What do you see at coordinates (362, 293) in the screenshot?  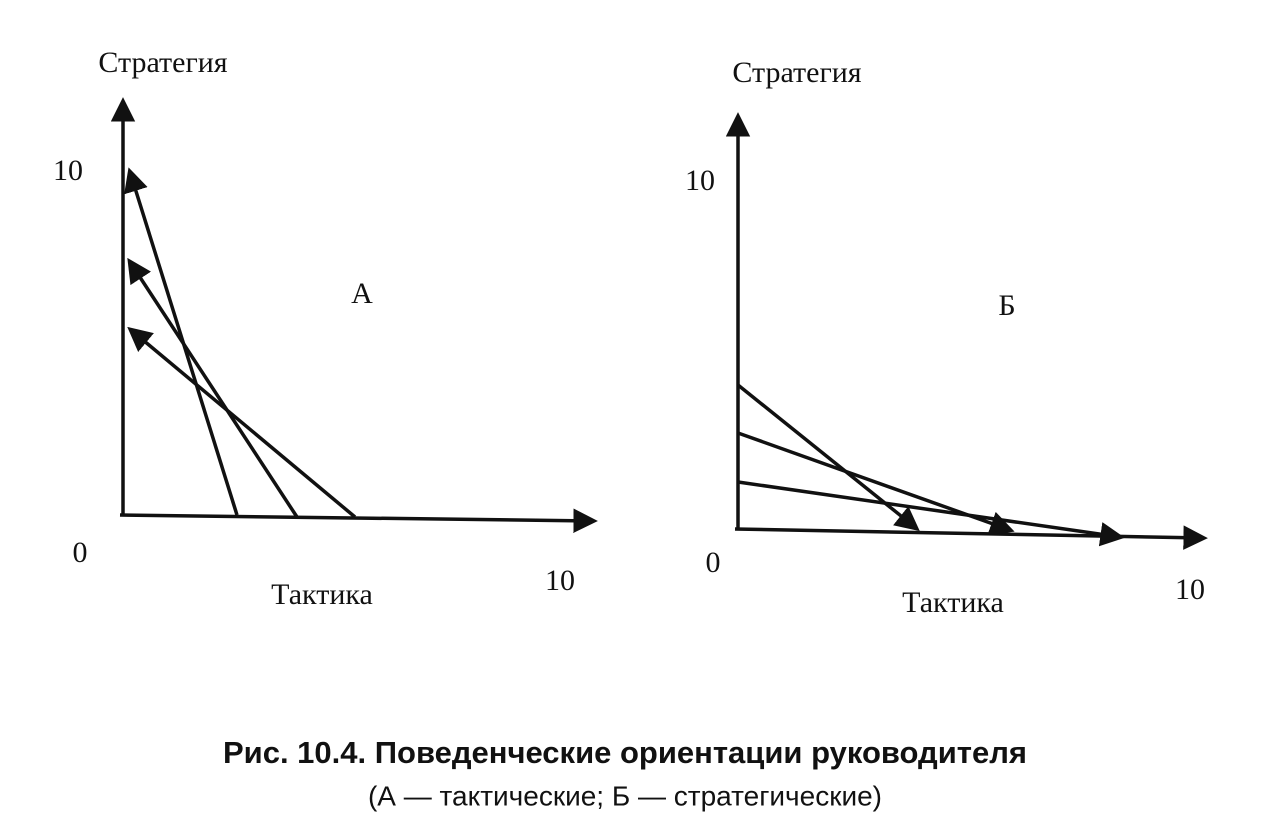 I see `panel-letter: А` at bounding box center [362, 293].